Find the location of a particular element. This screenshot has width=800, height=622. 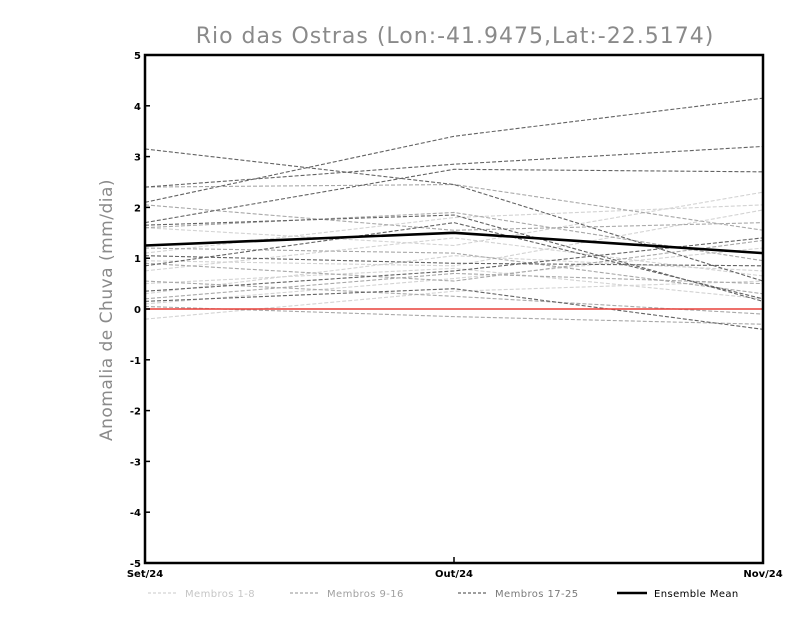

y-tick-label: -3 is located at coordinates (135, 462).